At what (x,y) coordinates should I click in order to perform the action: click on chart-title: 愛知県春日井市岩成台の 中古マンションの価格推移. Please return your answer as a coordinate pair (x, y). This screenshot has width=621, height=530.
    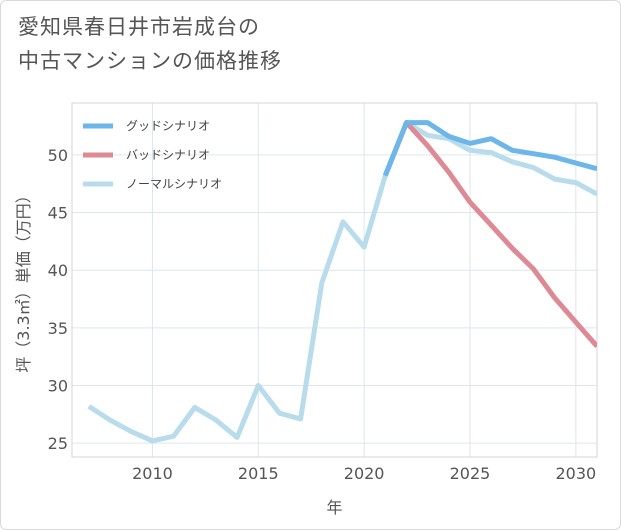
    Looking at the image, I should click on (150, 44).